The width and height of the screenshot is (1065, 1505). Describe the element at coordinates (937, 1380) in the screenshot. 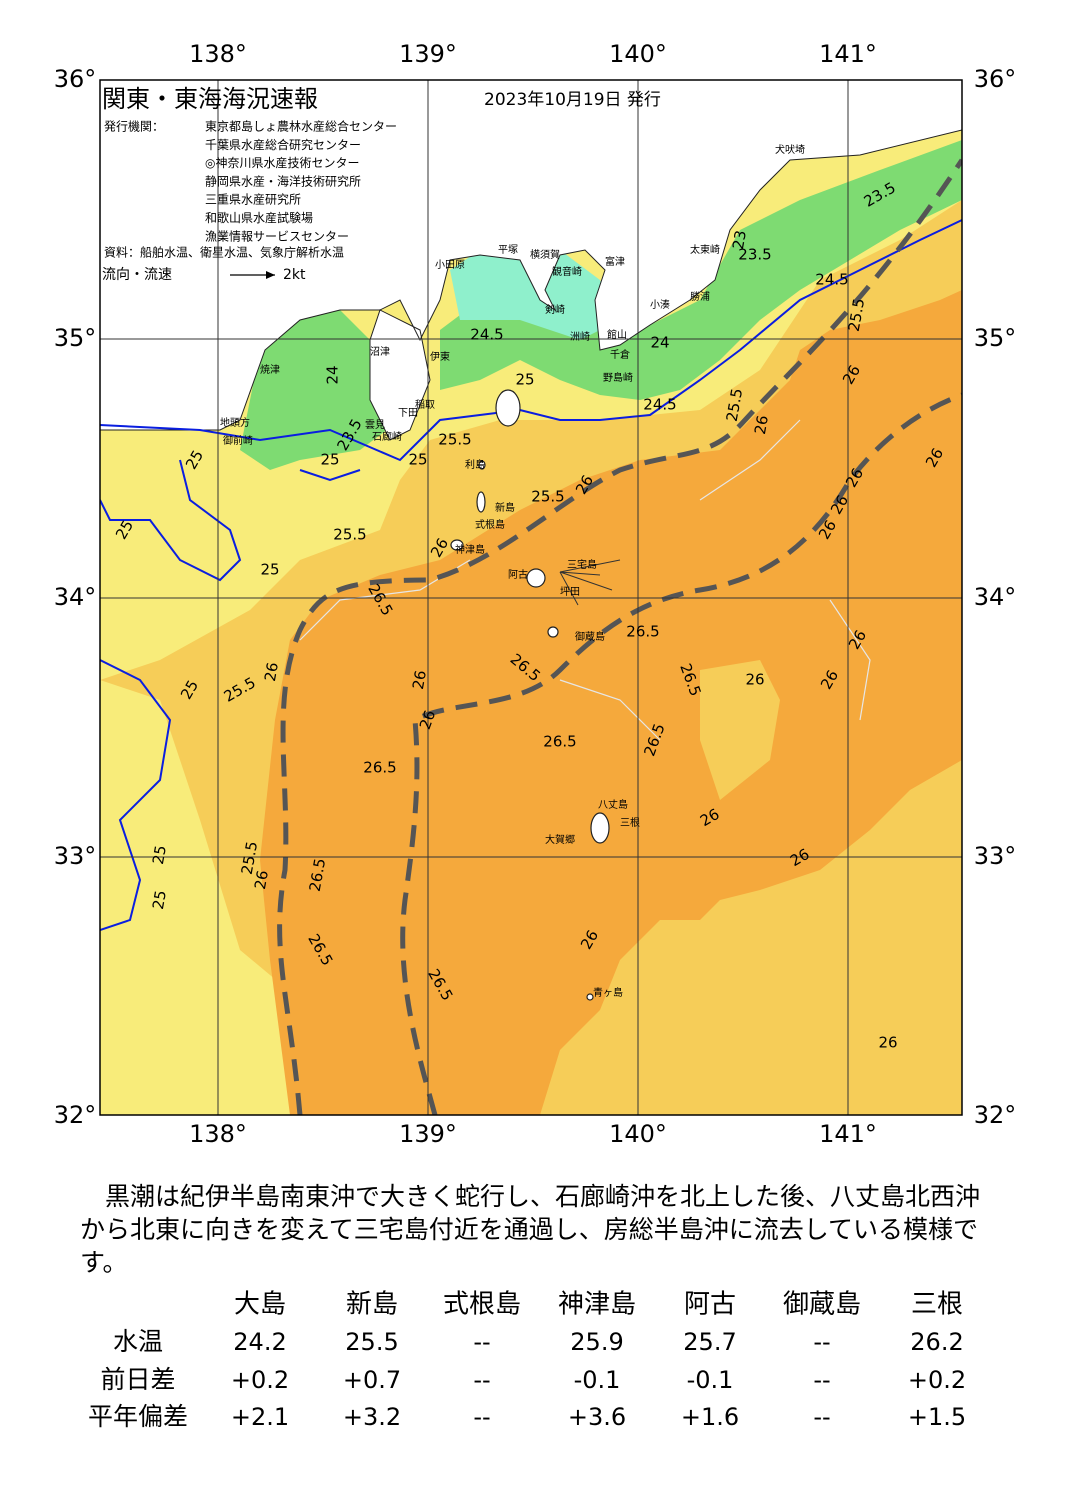

I see `table-cell: +0.2` at that location.